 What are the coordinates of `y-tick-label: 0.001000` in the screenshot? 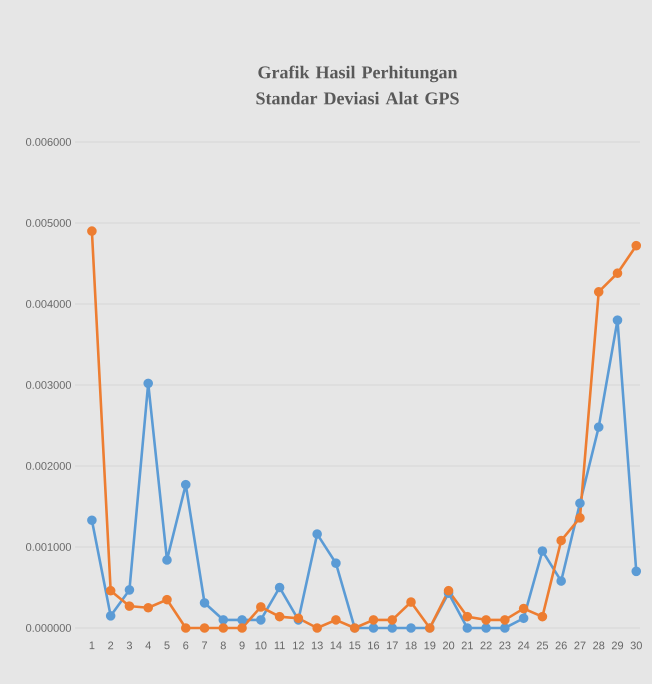 It's located at (49, 547).